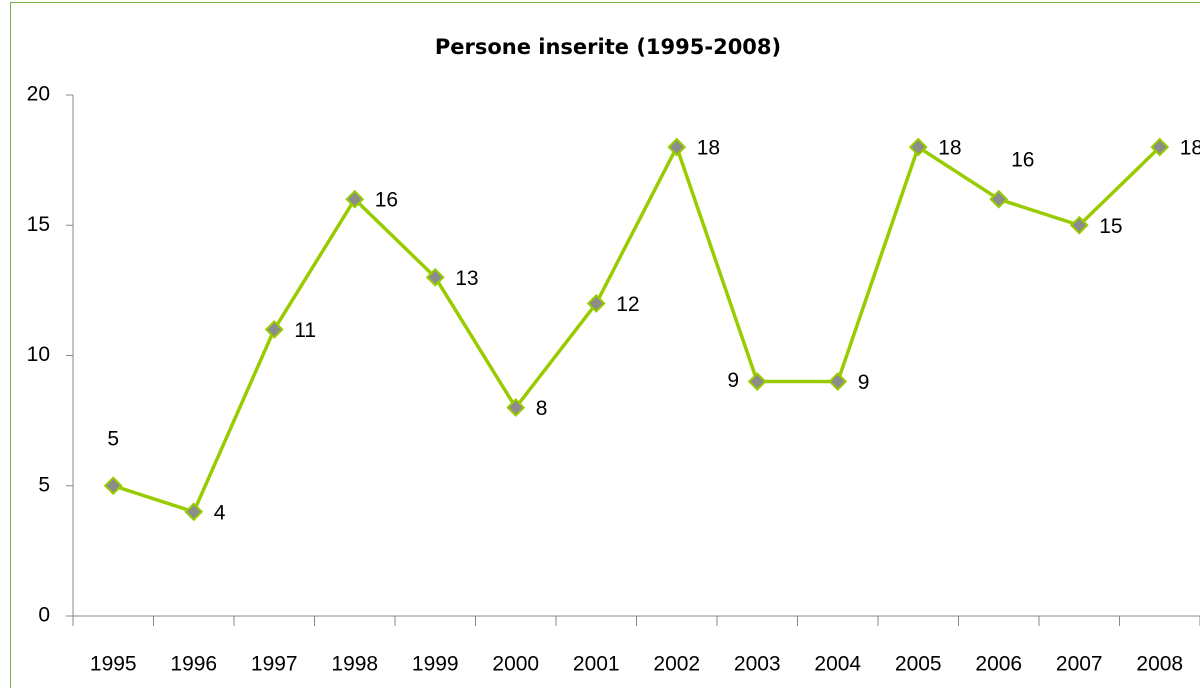  I want to click on data-label: 5, so click(113, 438).